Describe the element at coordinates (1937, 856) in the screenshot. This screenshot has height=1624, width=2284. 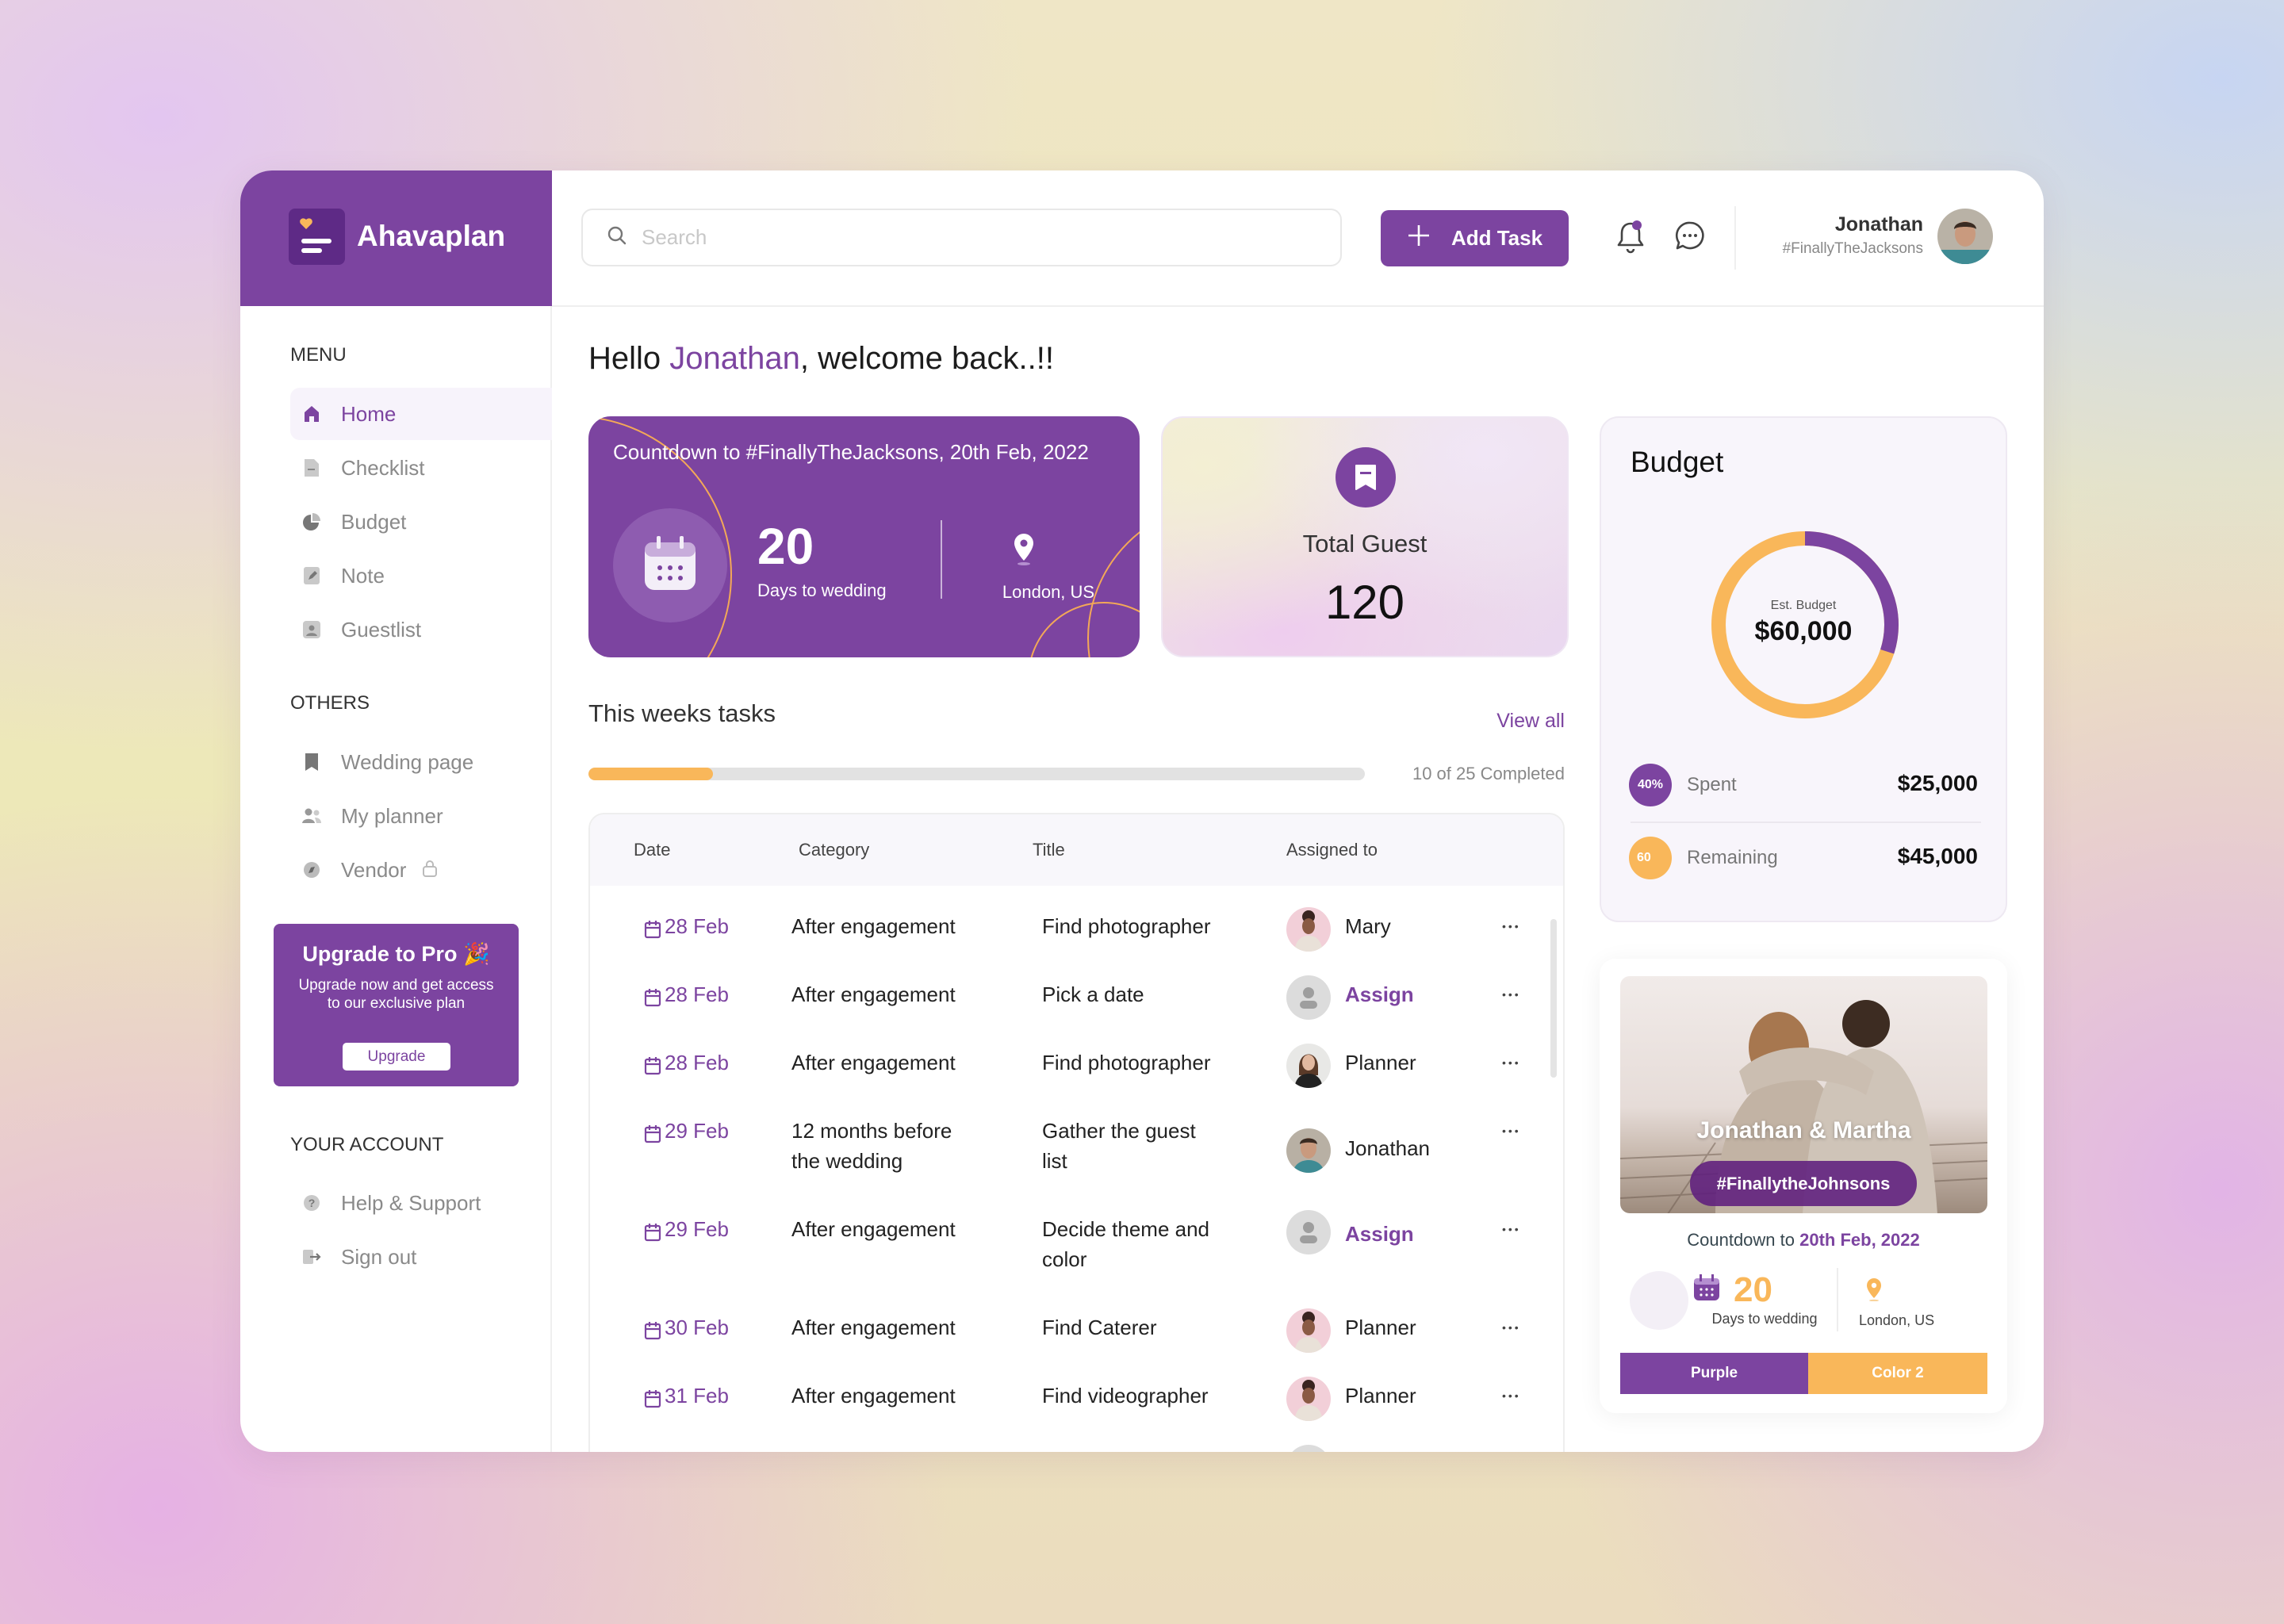
I see `remaining-value: $45,000` at that location.